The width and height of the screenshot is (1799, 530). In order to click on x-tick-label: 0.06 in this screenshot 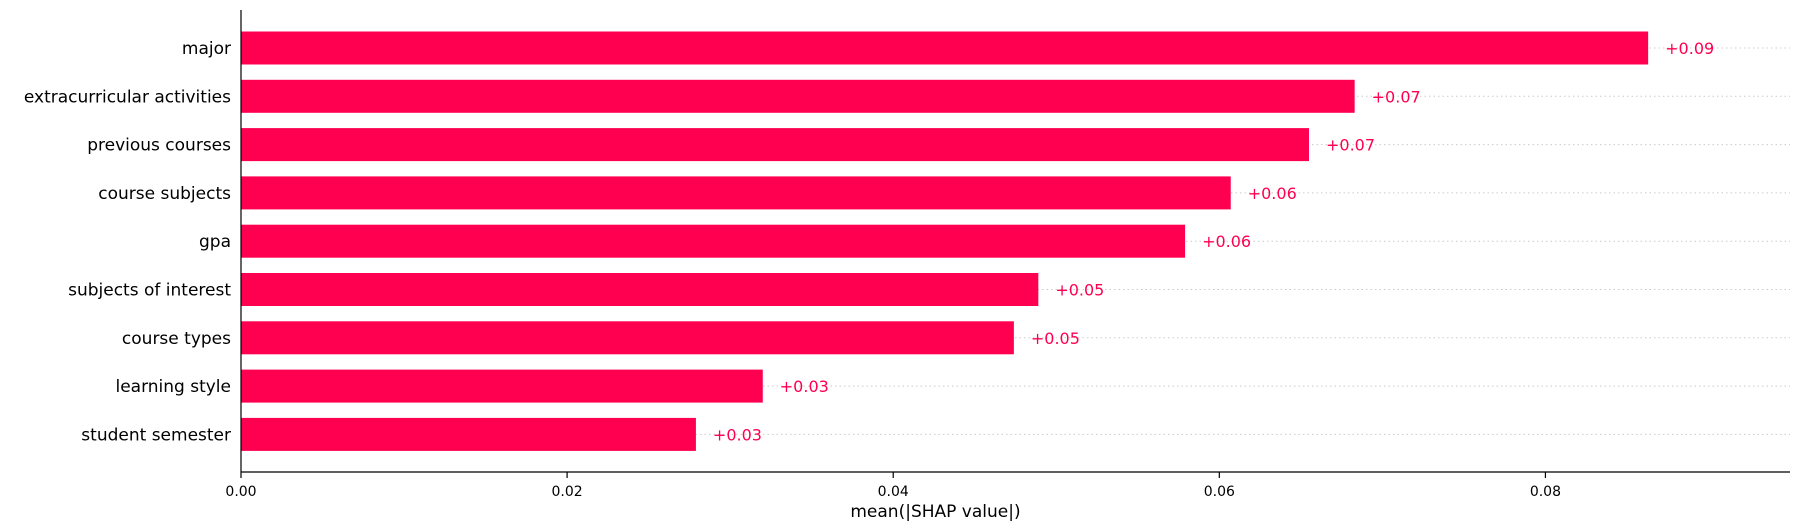, I will do `click(1219, 492)`.